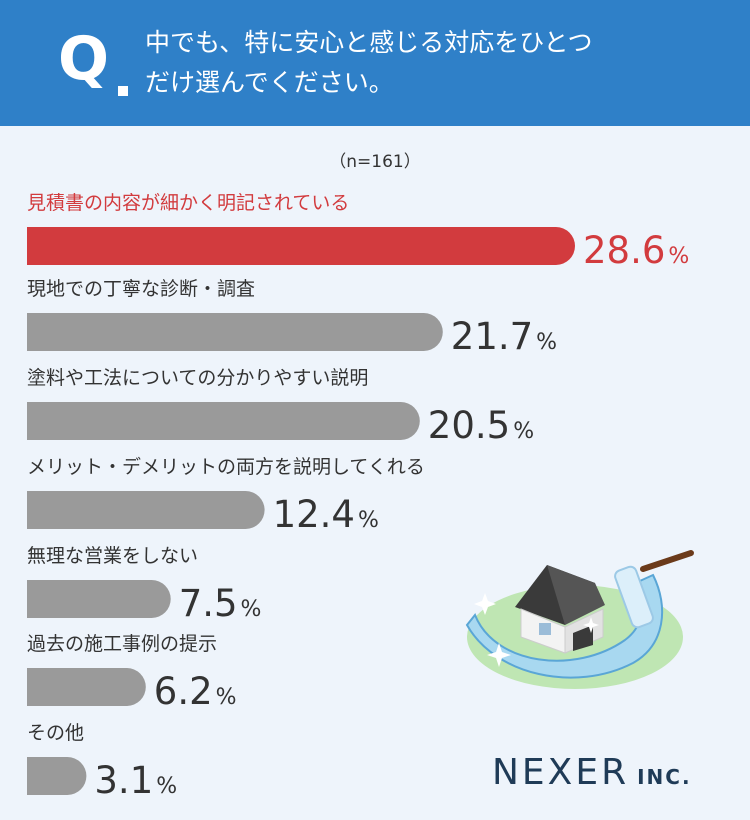  Describe the element at coordinates (576, 595) in the screenshot. I see `house-roof-side` at that location.